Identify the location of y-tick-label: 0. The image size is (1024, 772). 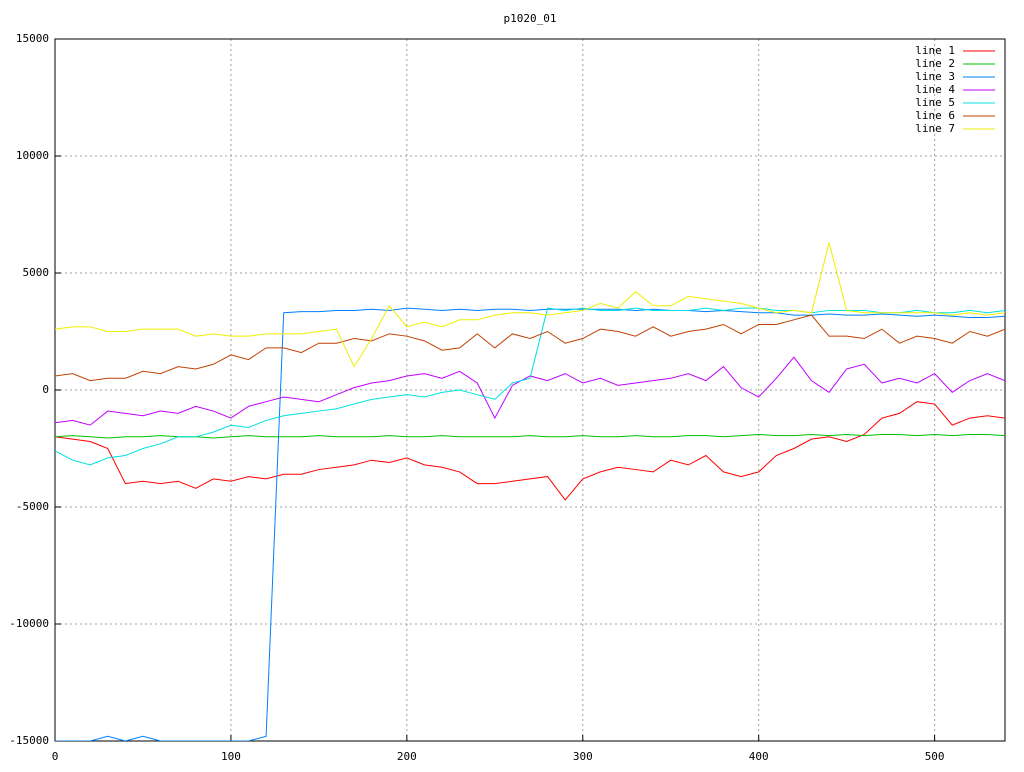
(45, 389).